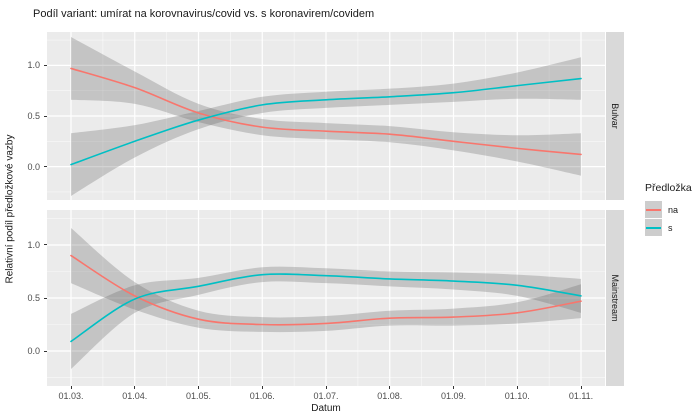 This screenshot has height=420, width=700. I want to click on facet-strip-label: Bulvar, so click(615, 116).